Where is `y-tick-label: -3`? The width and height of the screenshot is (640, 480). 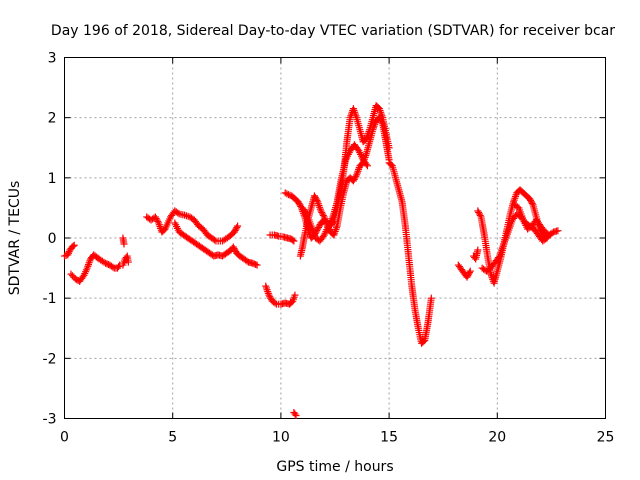
y-tick-label: -3 is located at coordinates (50, 420).